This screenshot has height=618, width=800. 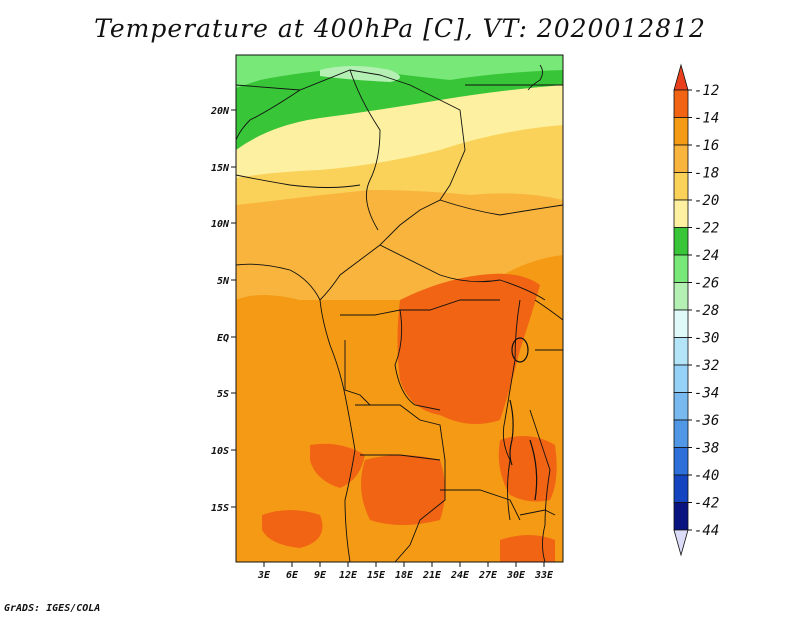 I want to click on colorbar-label: -22, so click(x=706, y=229).